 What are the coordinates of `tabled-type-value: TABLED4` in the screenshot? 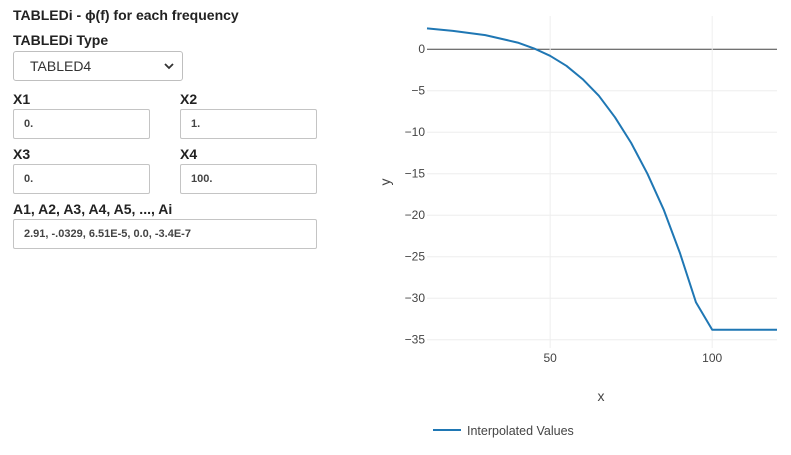 It's located at (61, 66).